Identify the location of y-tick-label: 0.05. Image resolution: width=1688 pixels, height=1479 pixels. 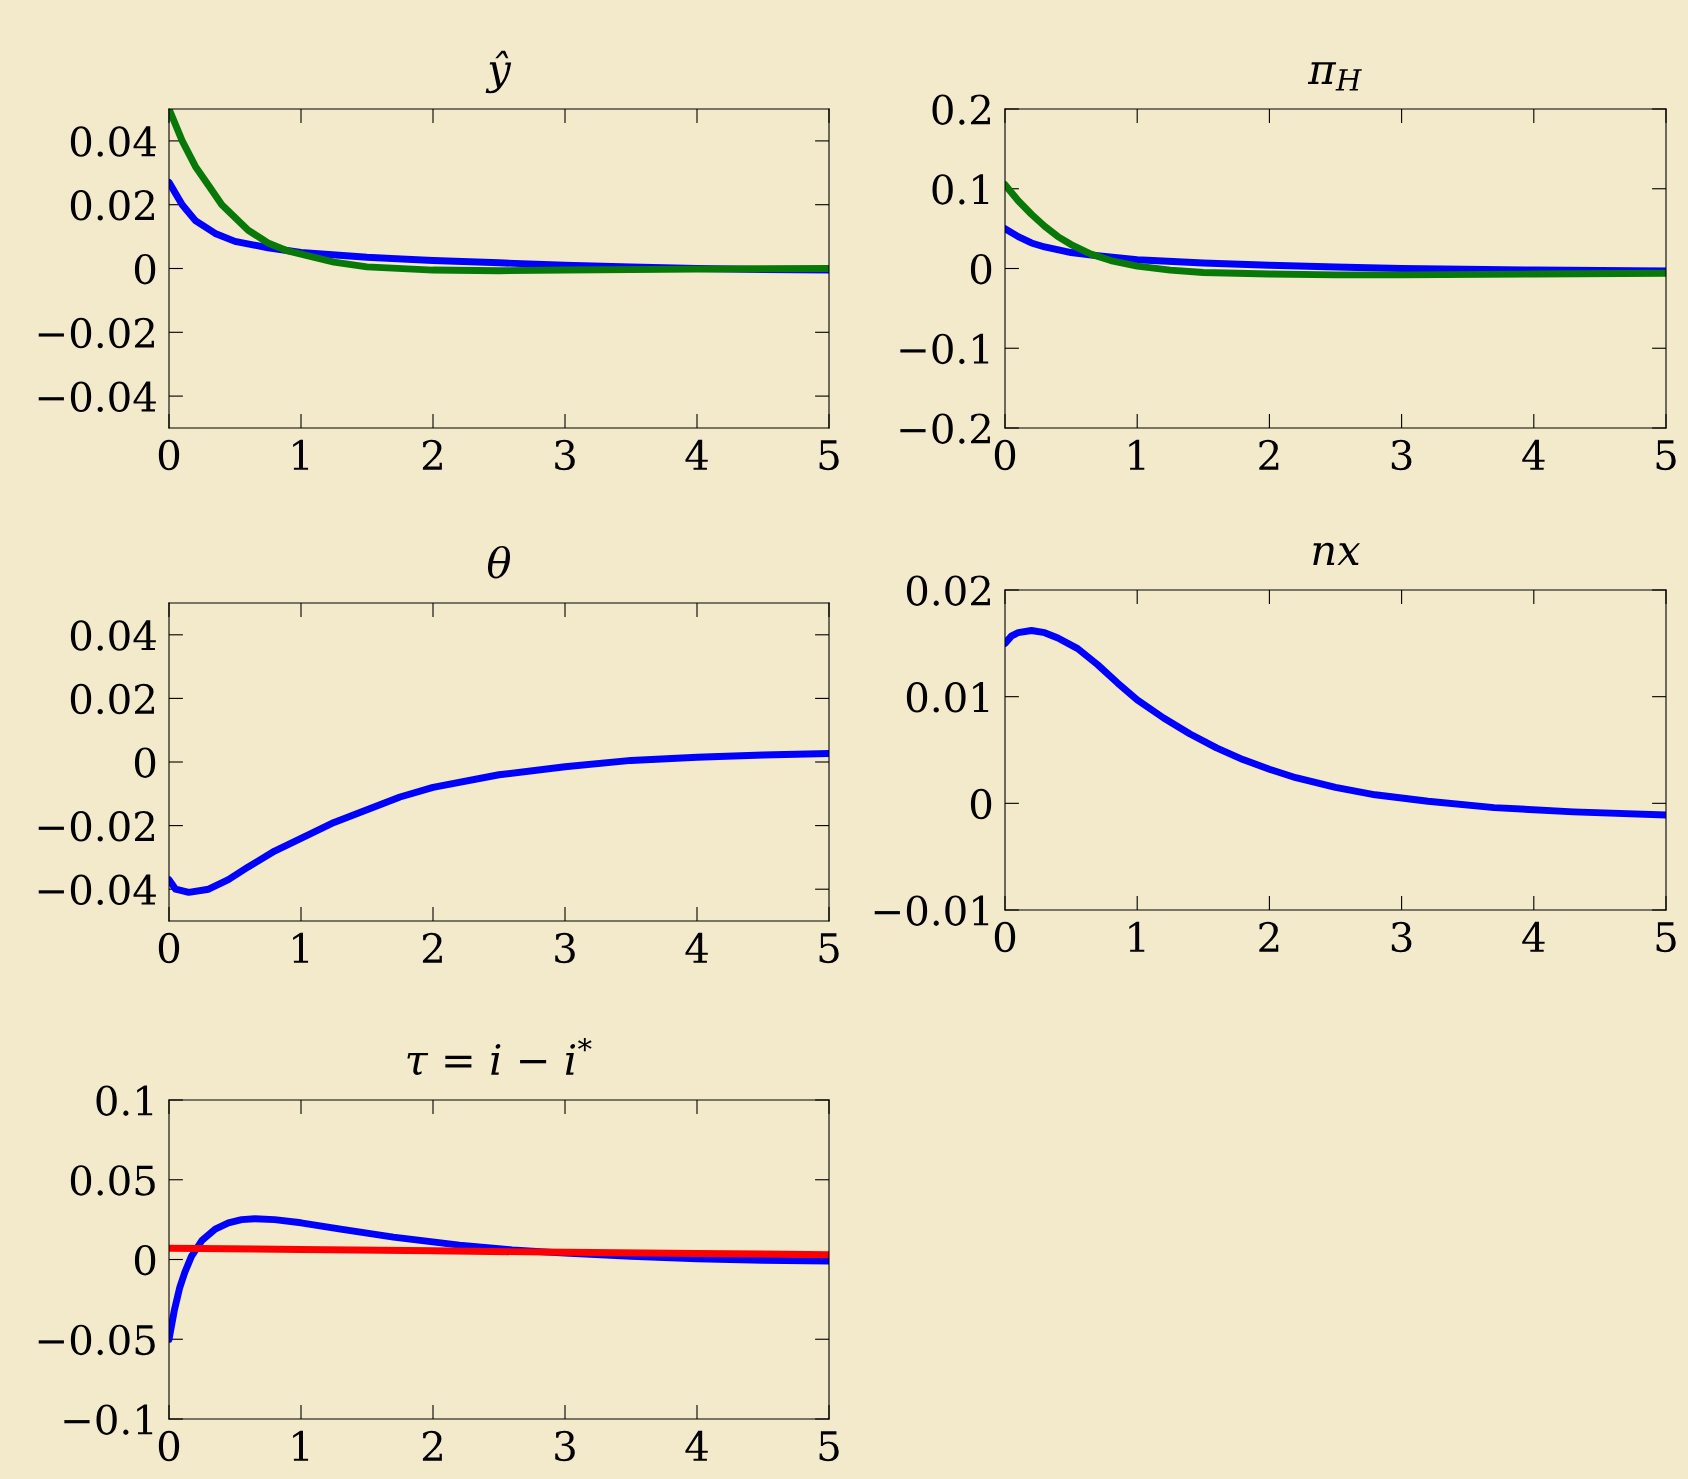
(112, 1180).